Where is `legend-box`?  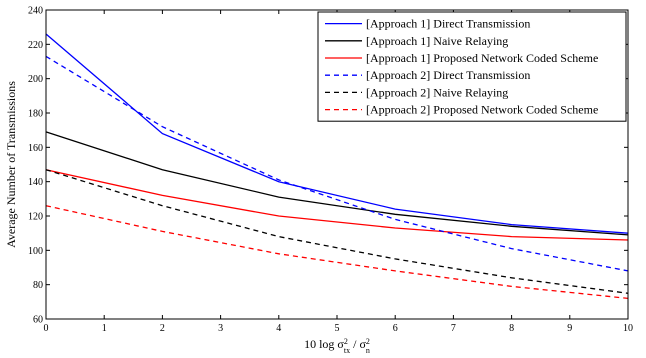
legend-box is located at coordinates (472, 66).